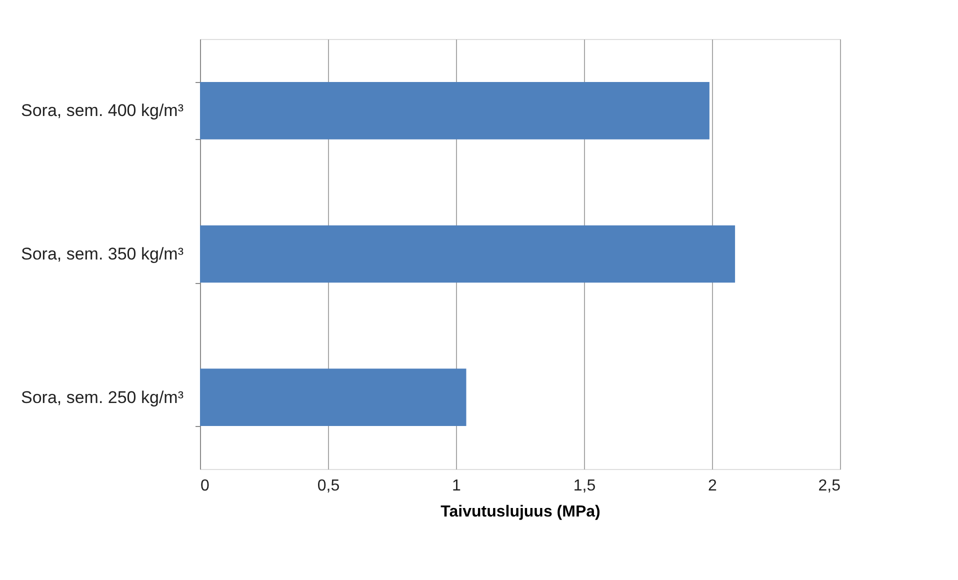  Describe the element at coordinates (584, 486) in the screenshot. I see `x-tick-label: 1,5` at that location.